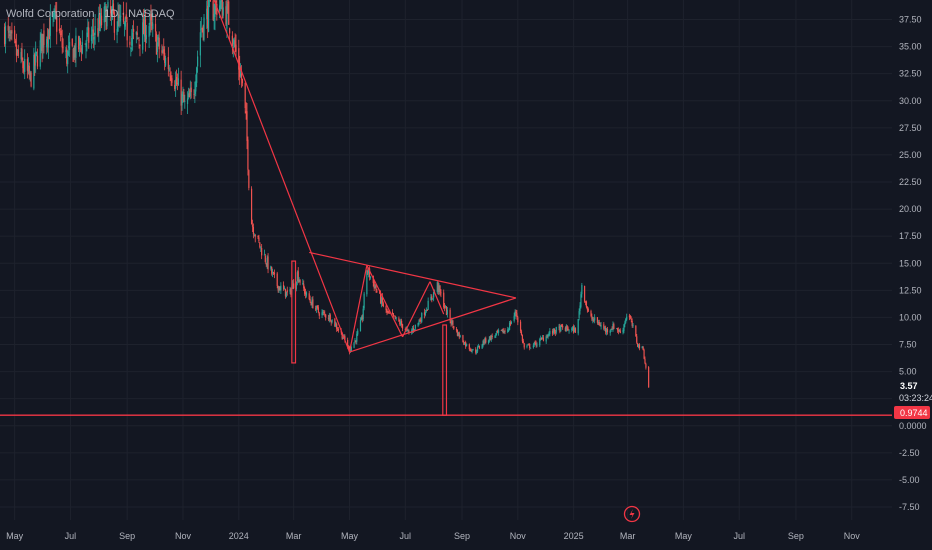 This screenshot has width=932, height=550. I want to click on time-tick-label: 2025, so click(574, 536).